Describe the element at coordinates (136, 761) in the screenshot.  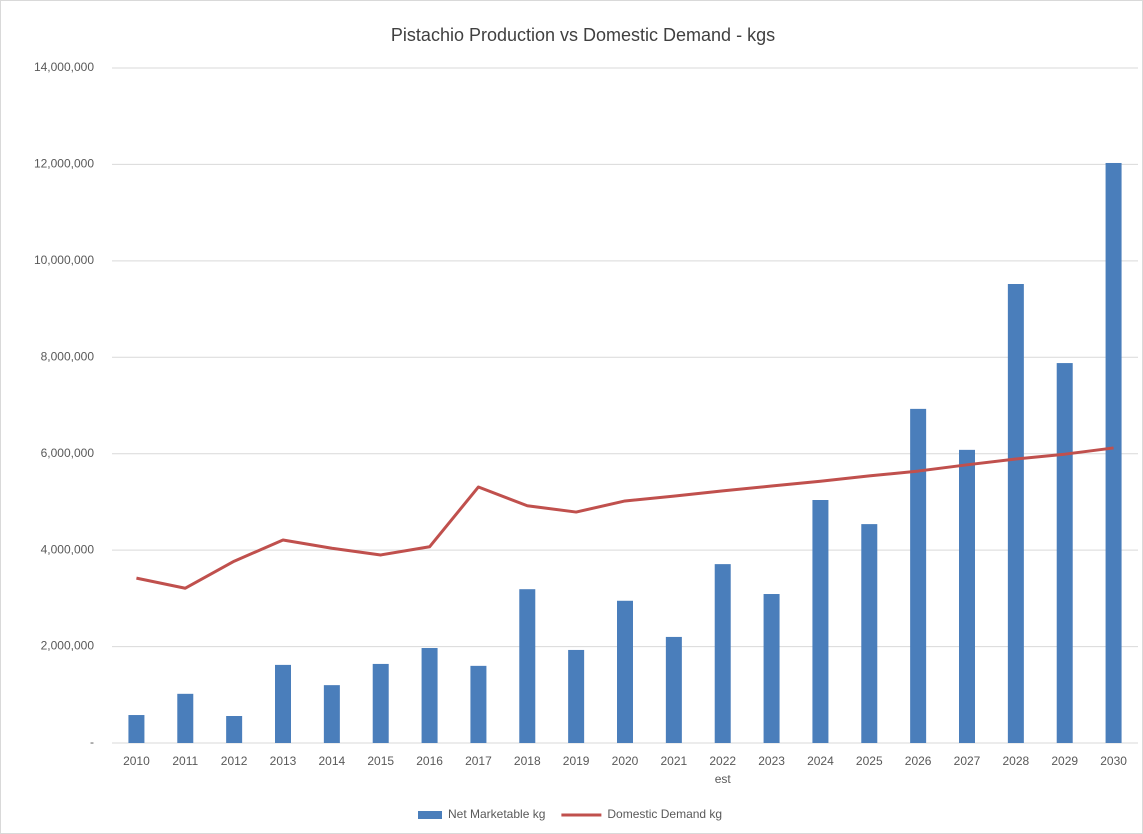
I see `x-tick-label: 2010` at that location.